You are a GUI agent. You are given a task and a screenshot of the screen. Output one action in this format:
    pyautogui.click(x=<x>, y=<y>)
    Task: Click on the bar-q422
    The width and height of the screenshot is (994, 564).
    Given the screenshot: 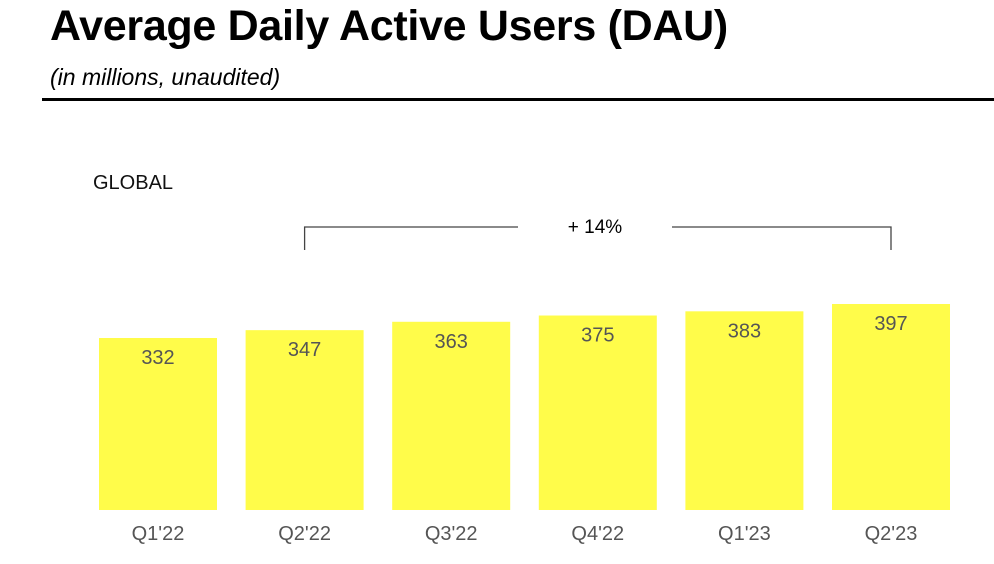 What is the action you would take?
    pyautogui.click(x=597, y=412)
    